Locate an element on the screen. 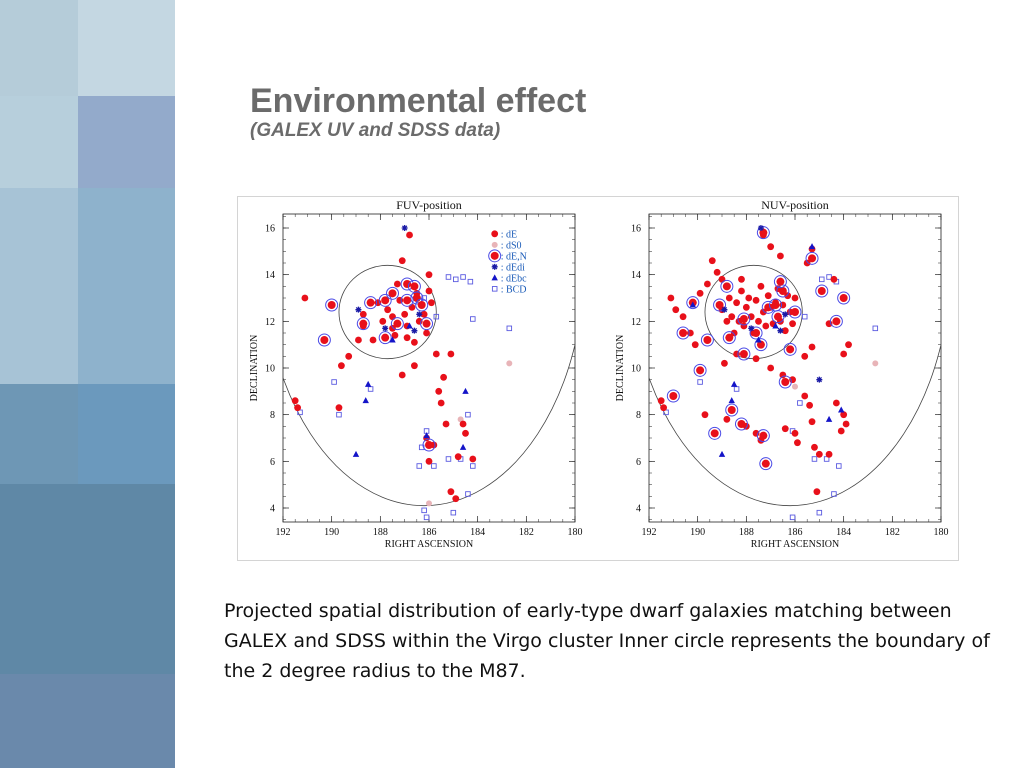  survey-boundary-arc is located at coordinates (429, 424).